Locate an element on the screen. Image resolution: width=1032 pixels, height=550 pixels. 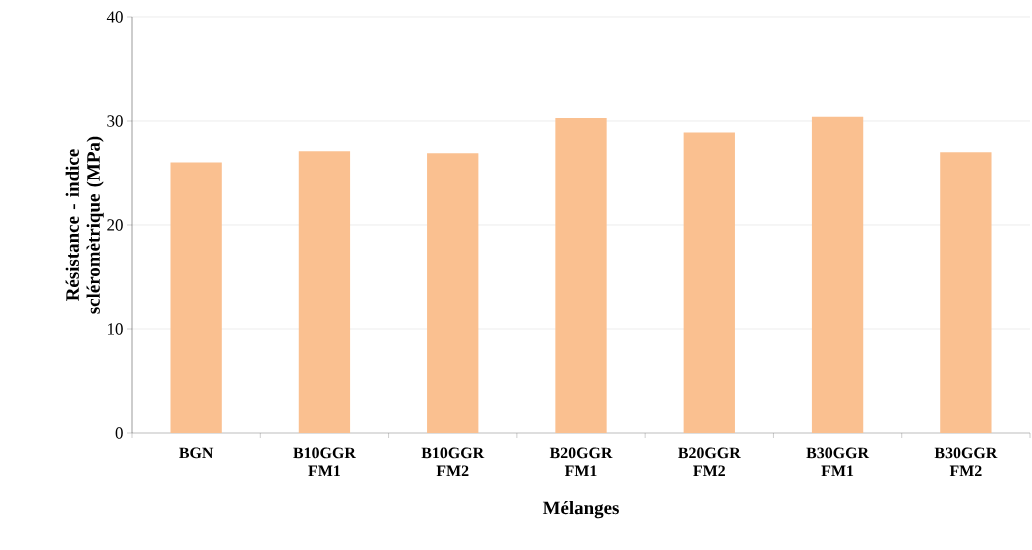
y-tick-label: 20 is located at coordinates (115, 225).